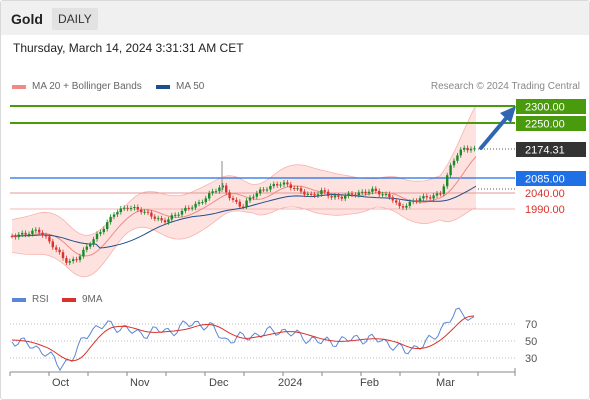  What do you see at coordinates (290, 383) in the screenshot?
I see `x-label-2024: 2024` at bounding box center [290, 383].